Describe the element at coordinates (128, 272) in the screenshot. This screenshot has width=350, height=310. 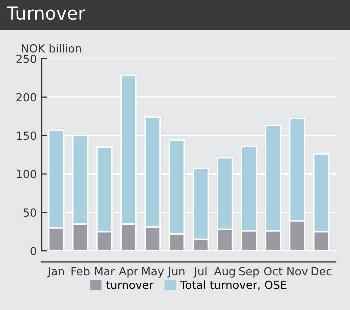
I see `x-tick-label: Apr` at that location.